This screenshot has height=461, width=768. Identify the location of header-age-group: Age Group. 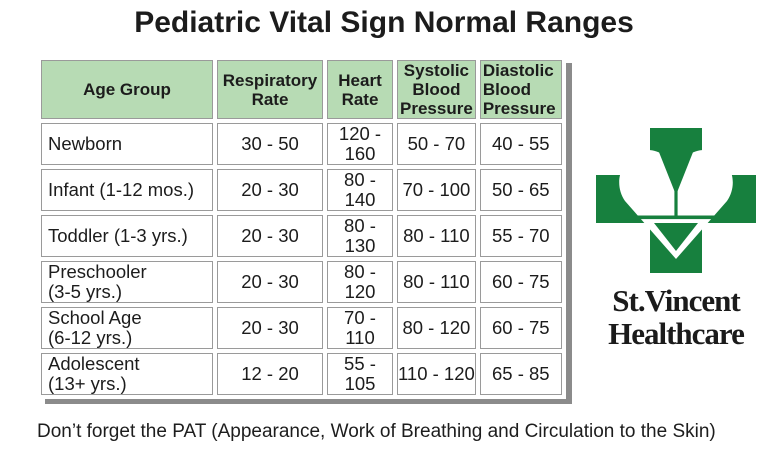
(127, 89).